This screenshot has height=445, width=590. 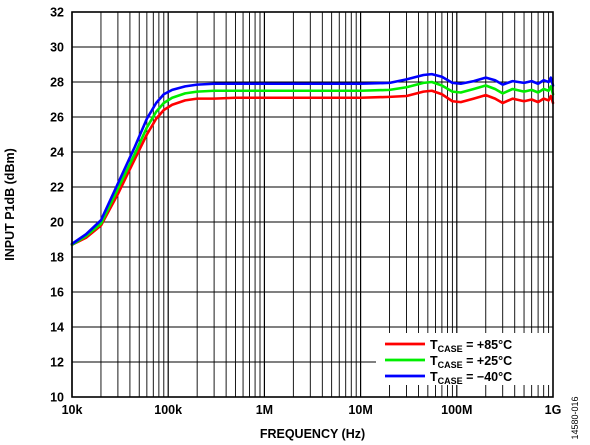 What do you see at coordinates (57, 258) in the screenshot?
I see `y-tick-label: 18` at bounding box center [57, 258].